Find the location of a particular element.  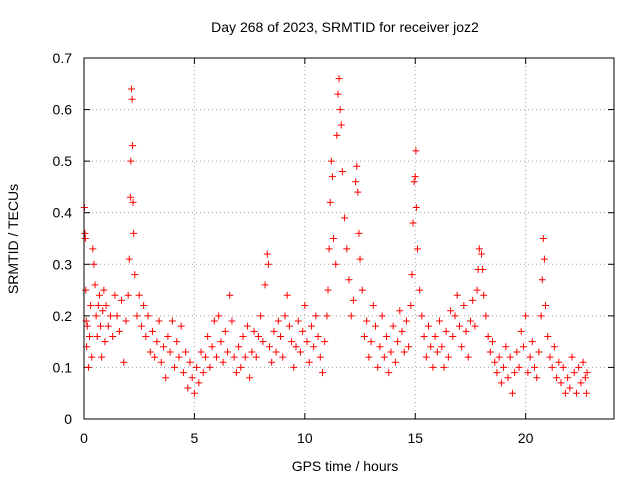

y-tick-label: 0.1 is located at coordinates (63, 367).